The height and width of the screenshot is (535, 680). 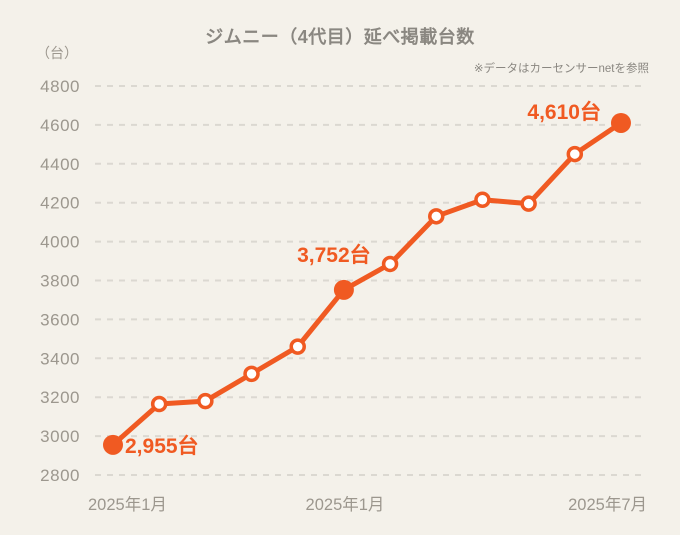 What do you see at coordinates (60, 475) in the screenshot?
I see `y-axis-tick-label: 2800` at bounding box center [60, 475].